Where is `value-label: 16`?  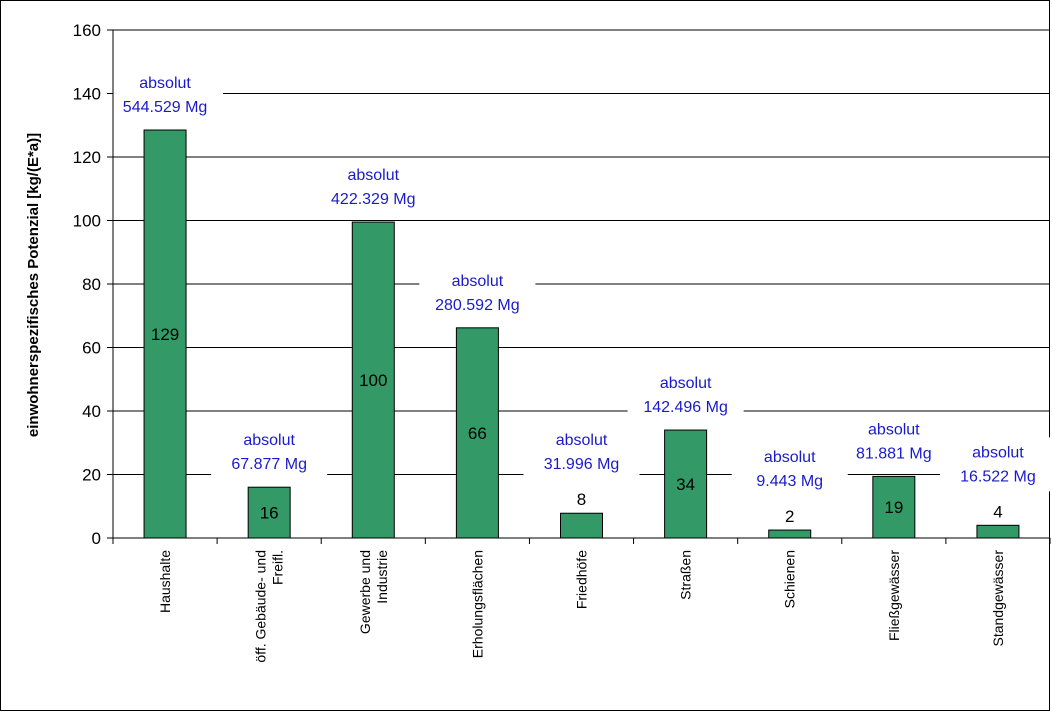 value-label: 16 is located at coordinates (269, 513).